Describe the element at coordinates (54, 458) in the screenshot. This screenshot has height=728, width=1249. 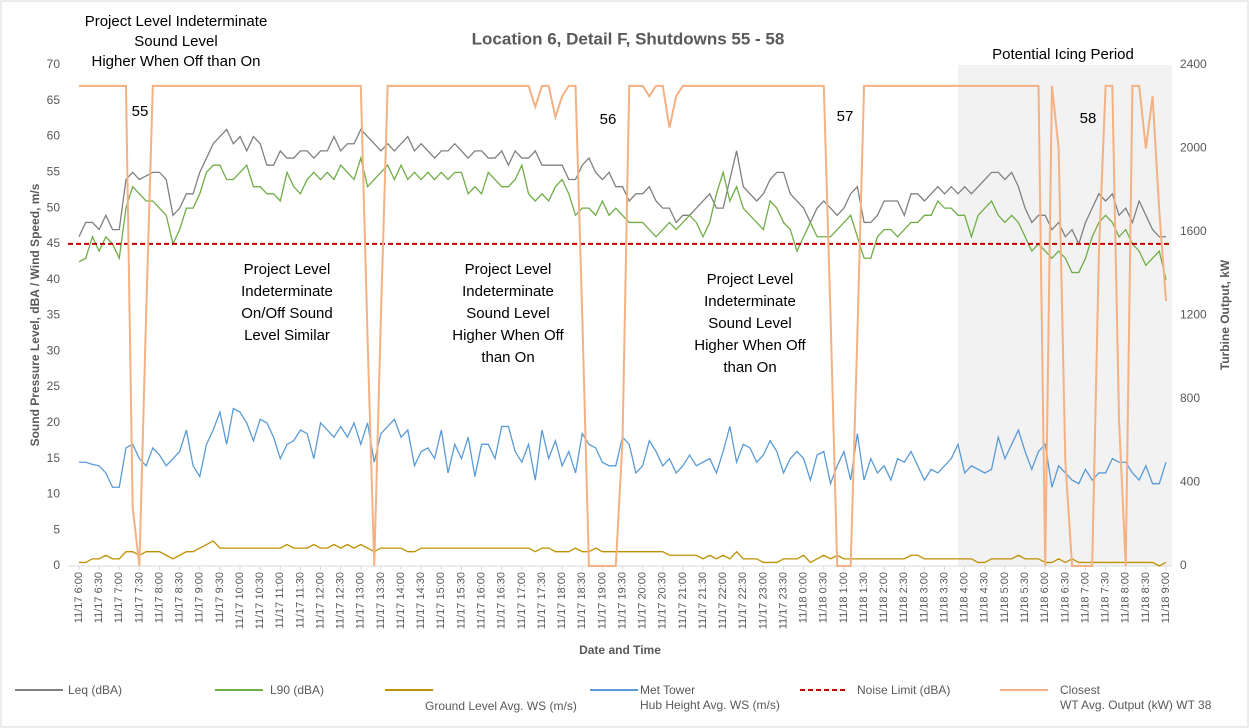
I see `y-tick-label: 15` at that location.